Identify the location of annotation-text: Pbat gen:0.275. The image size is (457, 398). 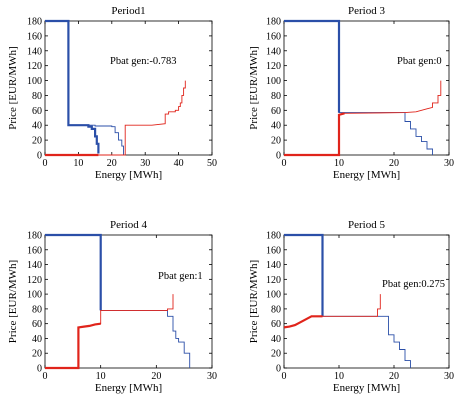
(413, 284).